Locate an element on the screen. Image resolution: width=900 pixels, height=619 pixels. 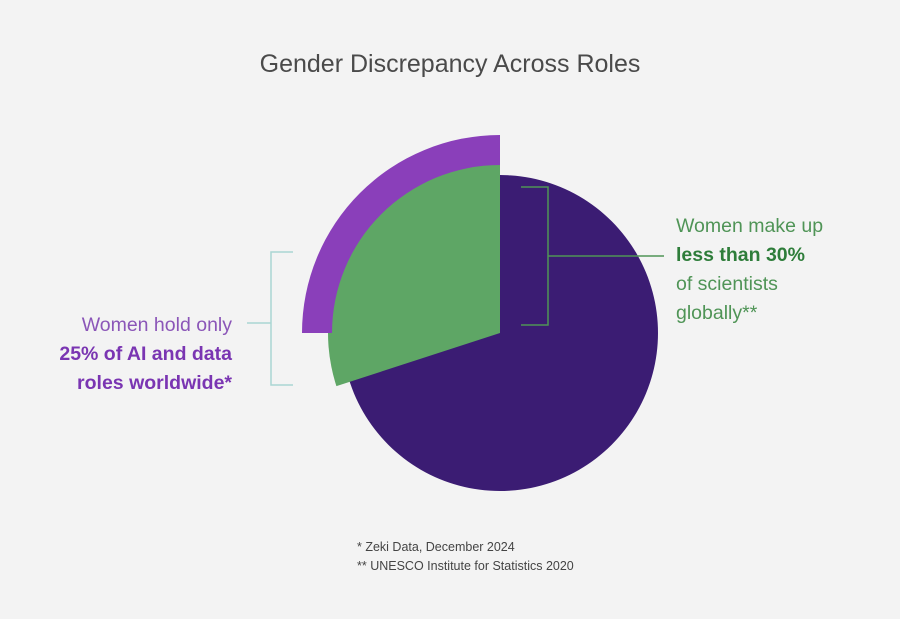
annotation-right-line2: less than 30% is located at coordinates (740, 255).